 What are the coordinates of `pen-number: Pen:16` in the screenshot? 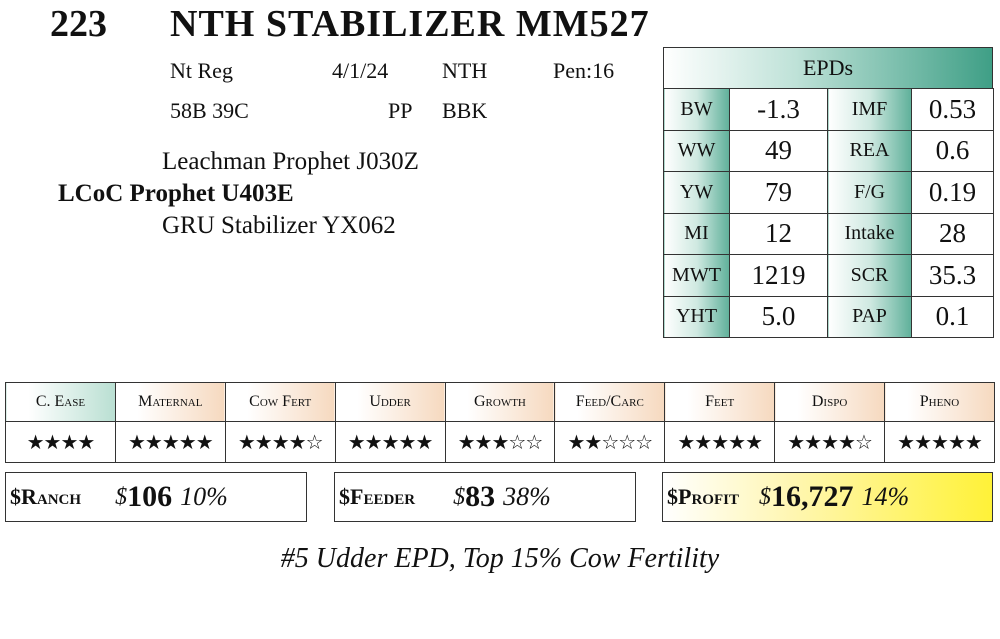 It's located at (584, 70).